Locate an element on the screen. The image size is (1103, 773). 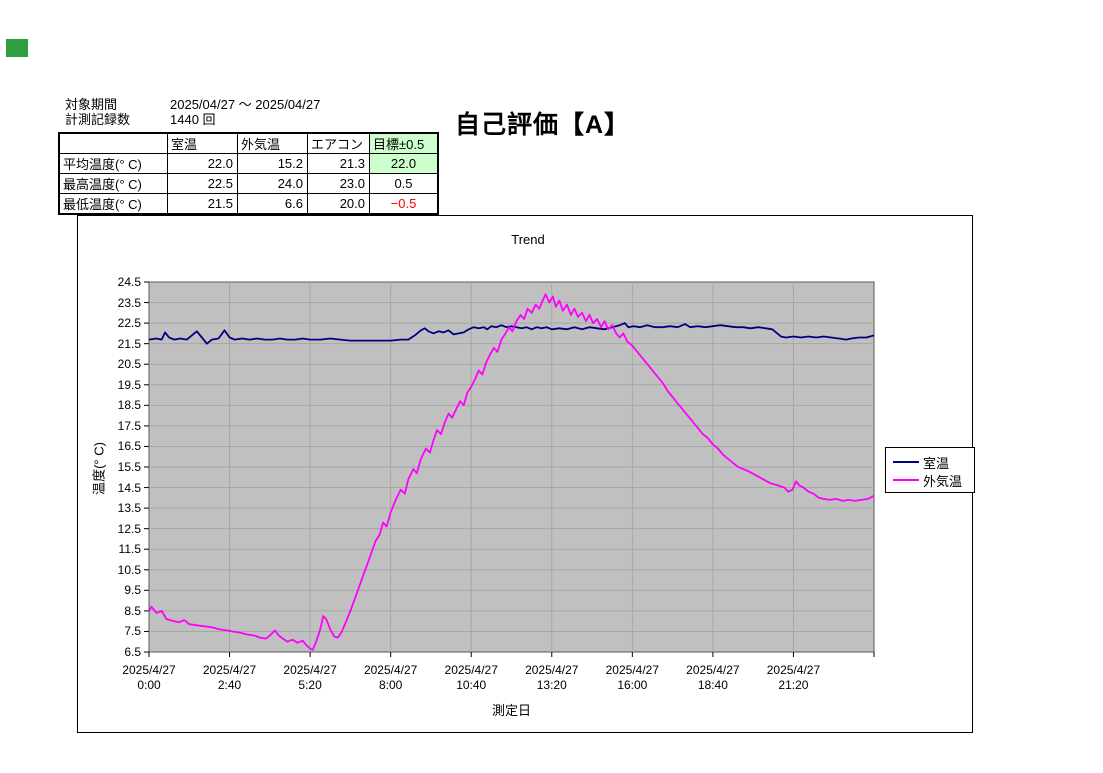
table-row-average: 平均温度(° C) 22.0 15.2 21.3 22.0 is located at coordinates (248, 163).